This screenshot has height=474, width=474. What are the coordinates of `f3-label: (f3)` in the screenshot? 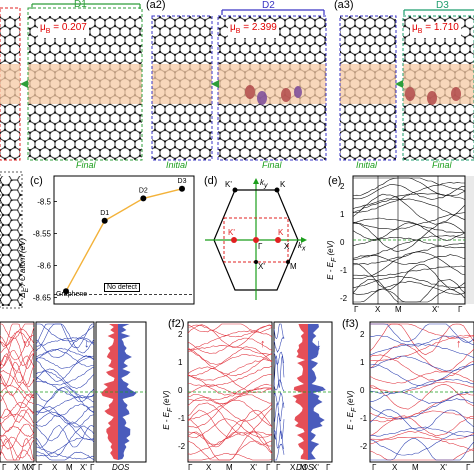 It's located at (350, 324).